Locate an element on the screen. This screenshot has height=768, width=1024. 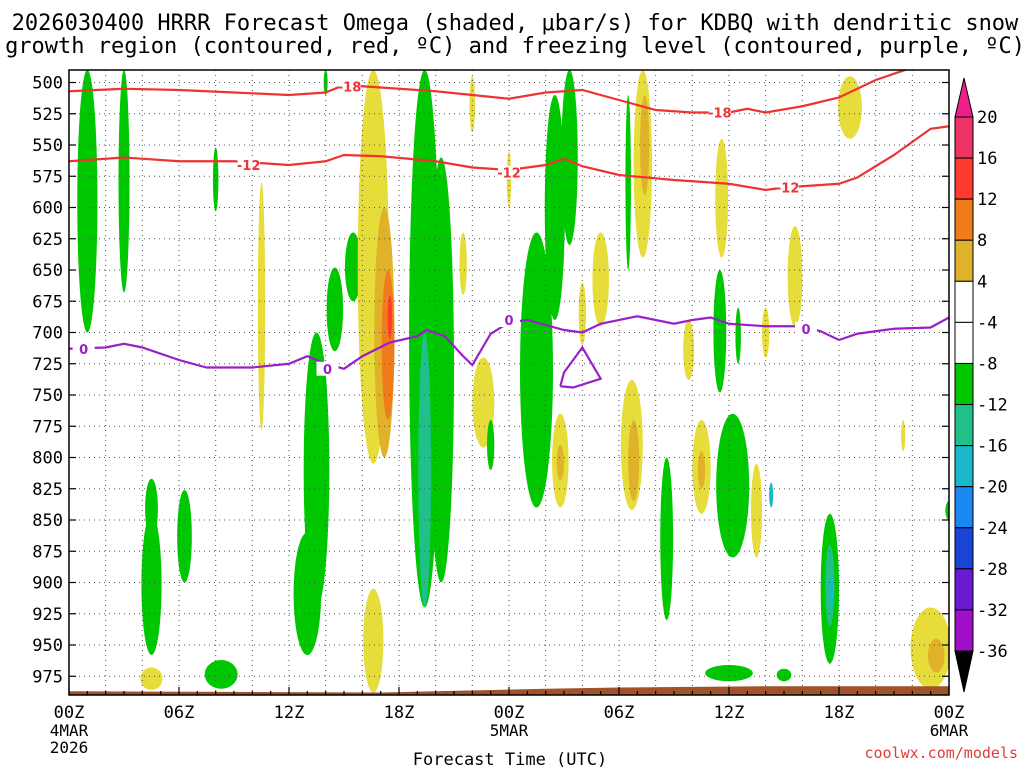
y-tick-label: 750 is located at coordinates (47, 396).